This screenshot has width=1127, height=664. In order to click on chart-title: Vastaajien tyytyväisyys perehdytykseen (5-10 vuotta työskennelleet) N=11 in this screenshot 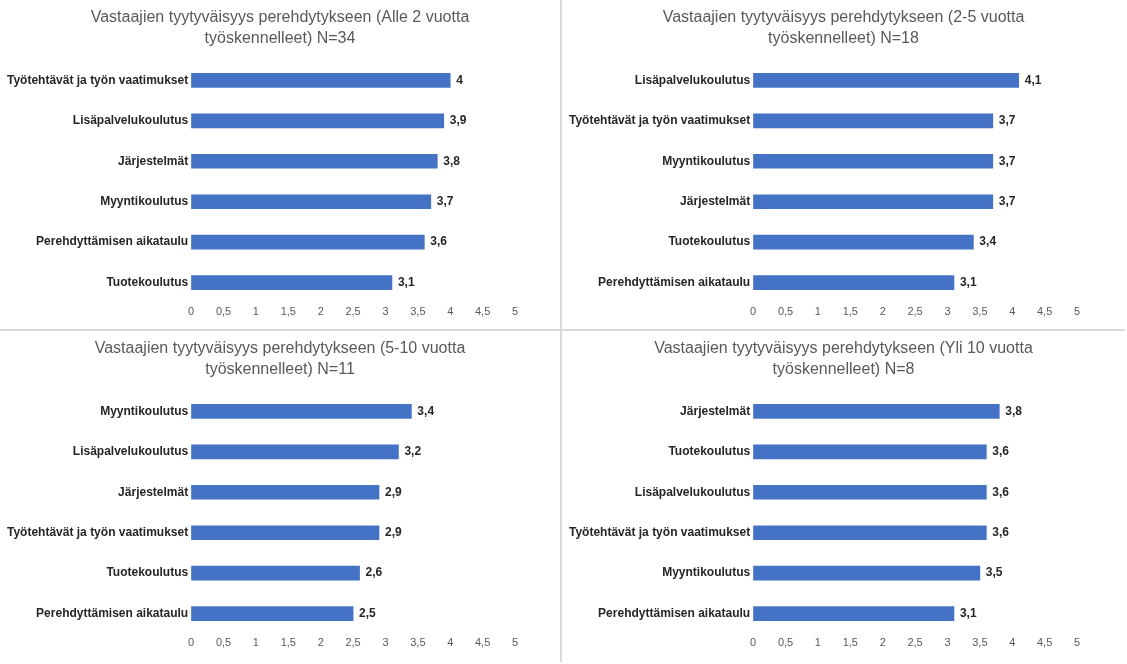, I will do `click(280, 358)`.